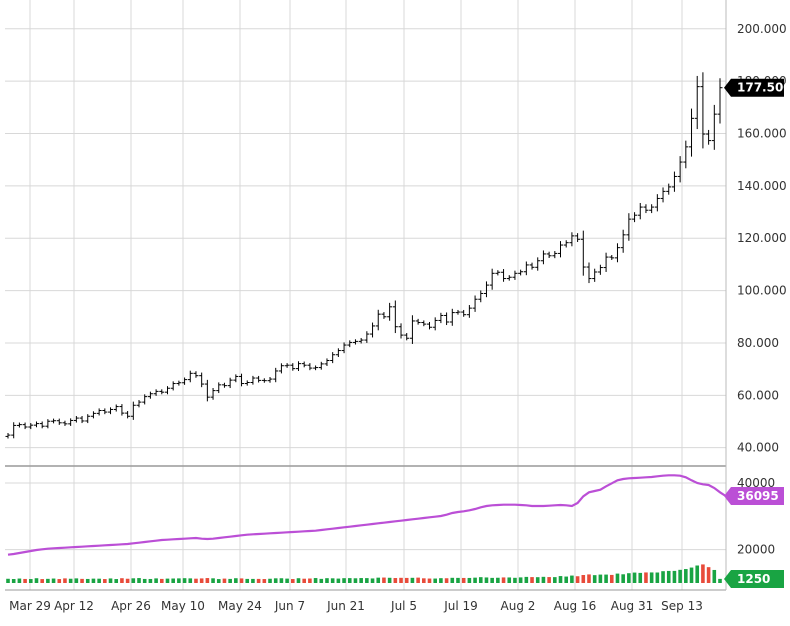 This screenshot has width=790, height=626. I want to click on x-tick-label: Jun 7, so click(289, 606).